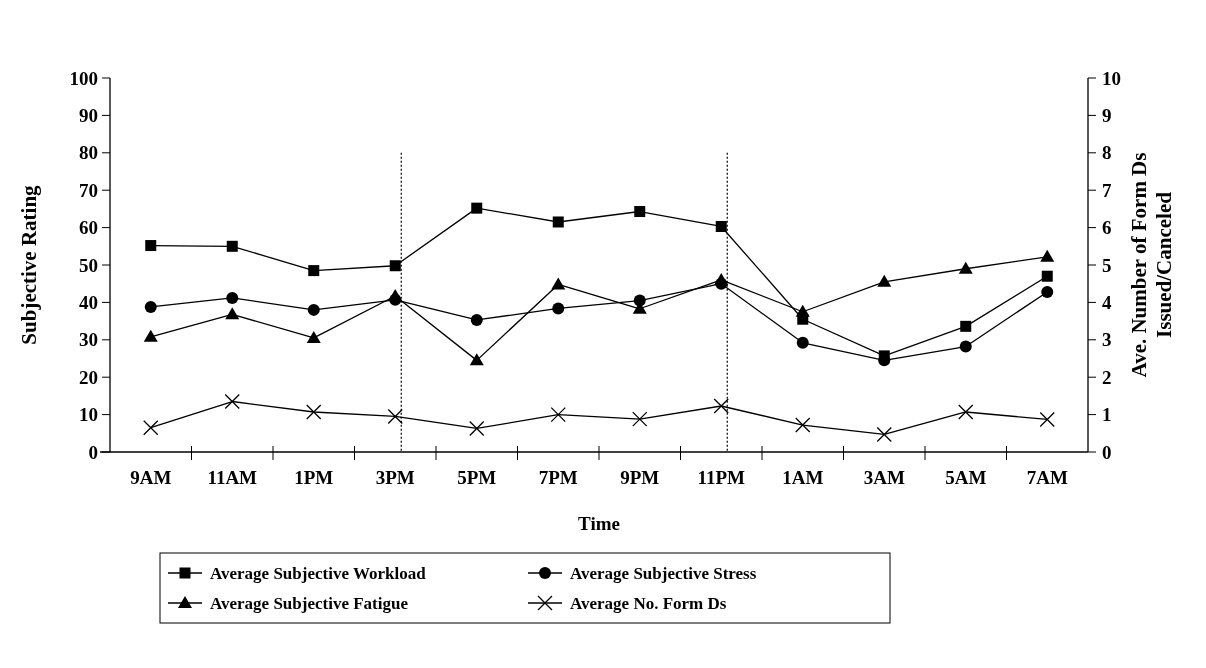  I want to click on y2-tick-label: 6, so click(1107, 228).